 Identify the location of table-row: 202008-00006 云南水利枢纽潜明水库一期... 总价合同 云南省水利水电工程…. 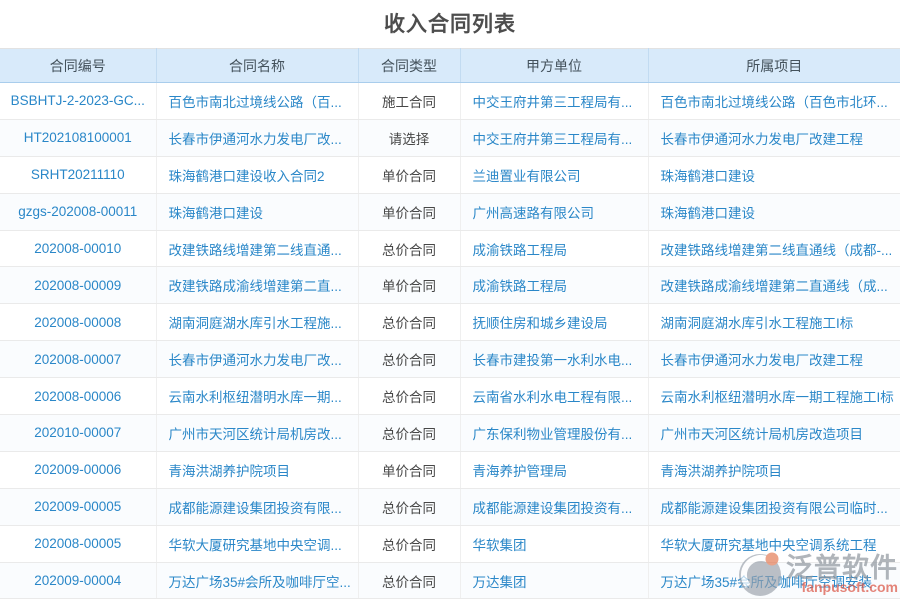
(450, 396).